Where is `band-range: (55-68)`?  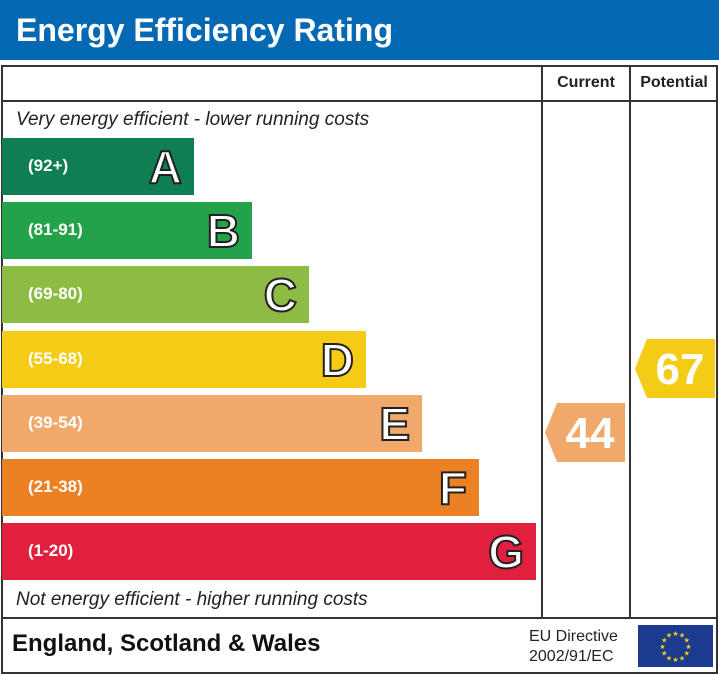 band-range: (55-68) is located at coordinates (55, 358).